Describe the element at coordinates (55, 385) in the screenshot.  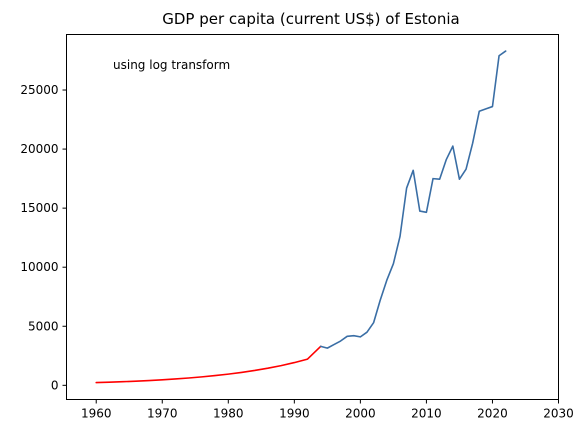
I see `y-tick-label: 0` at that location.